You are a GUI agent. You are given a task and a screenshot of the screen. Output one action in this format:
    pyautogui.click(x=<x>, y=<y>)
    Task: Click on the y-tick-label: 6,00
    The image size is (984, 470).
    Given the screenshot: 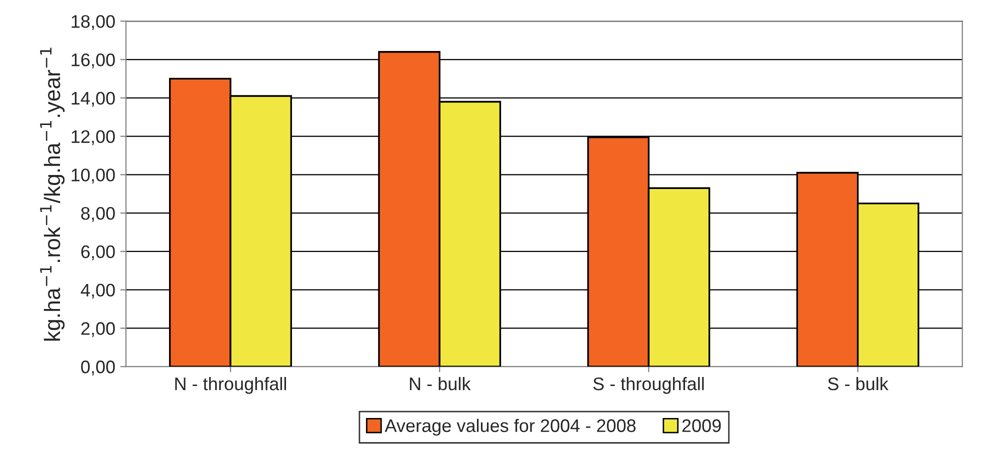 What is the action you would take?
    pyautogui.click(x=98, y=252)
    